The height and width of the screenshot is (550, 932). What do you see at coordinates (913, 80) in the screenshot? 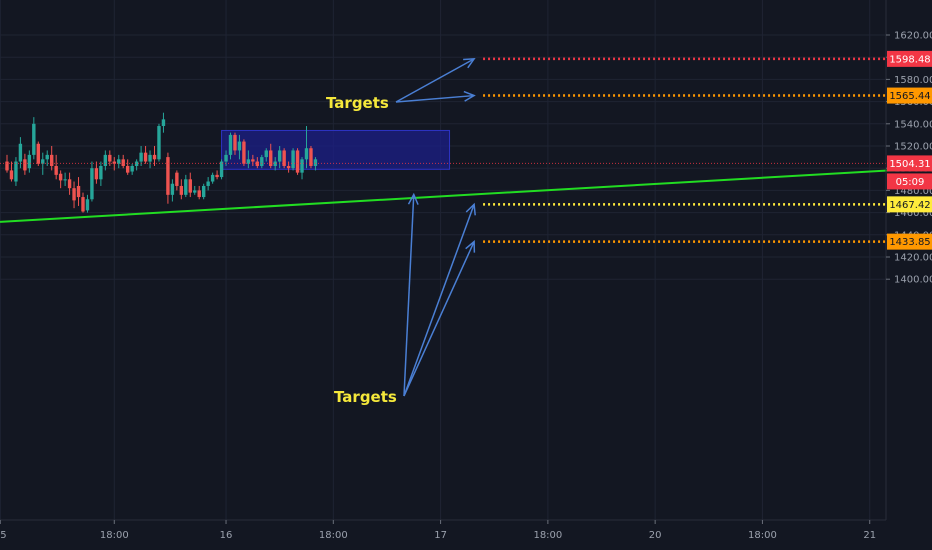
I see `price-tick-label: 1580.00` at bounding box center [913, 80].